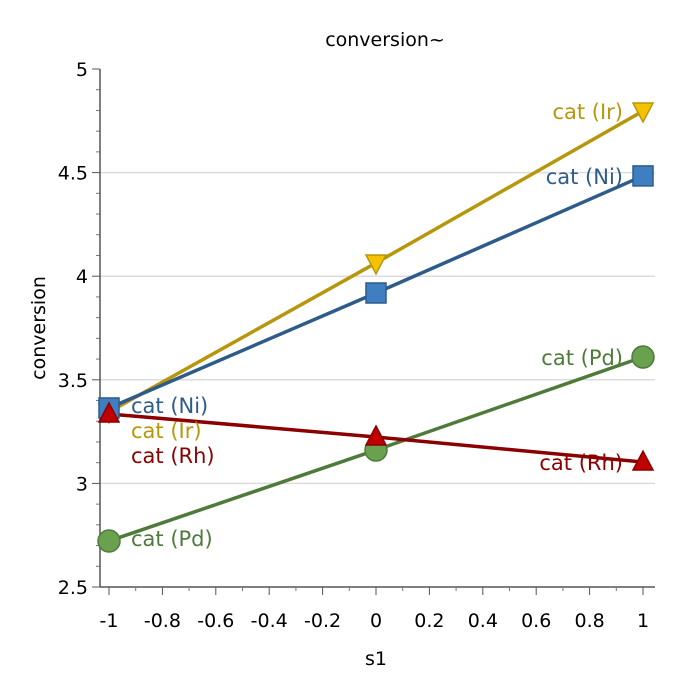 The height and width of the screenshot is (692, 688). What do you see at coordinates (215, 621) in the screenshot?
I see `x-tick-label: -0.6` at bounding box center [215, 621].